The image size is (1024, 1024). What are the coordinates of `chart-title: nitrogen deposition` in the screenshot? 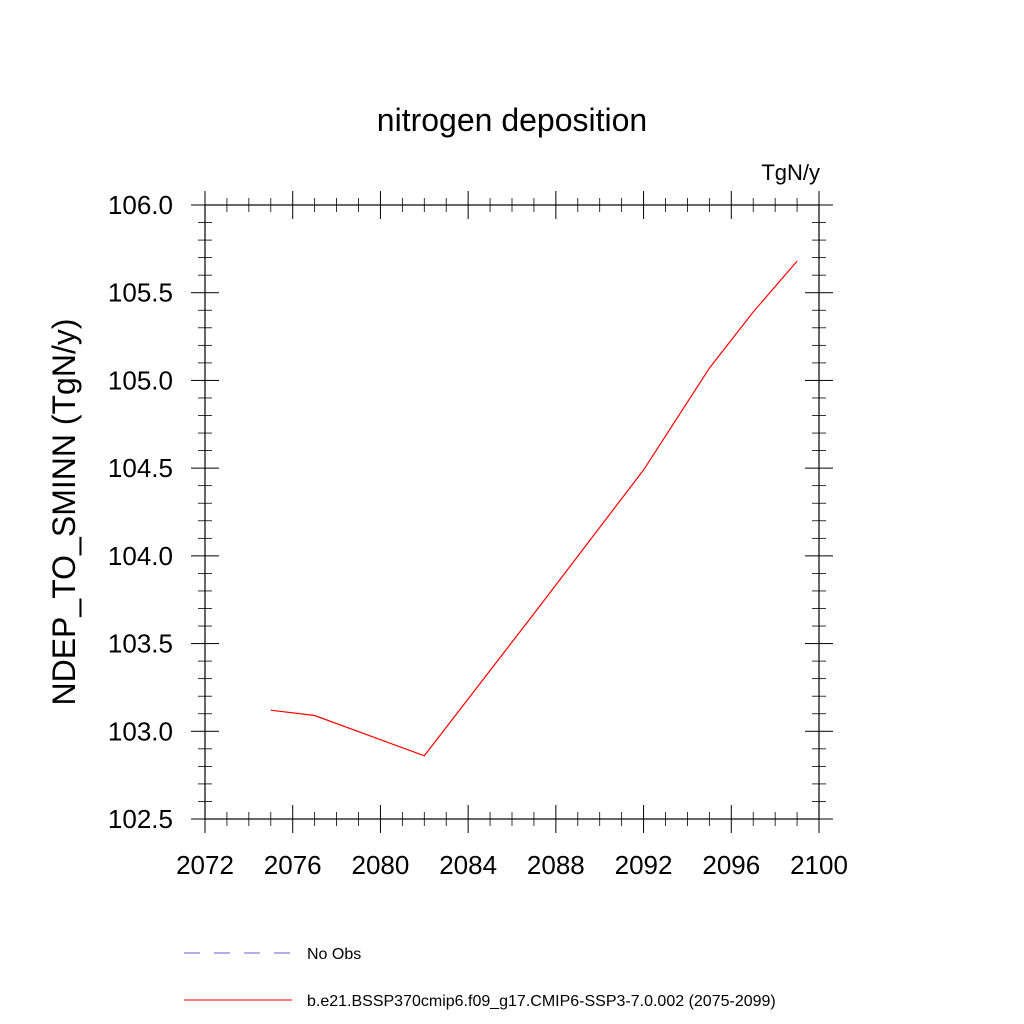 It's located at (512, 120).